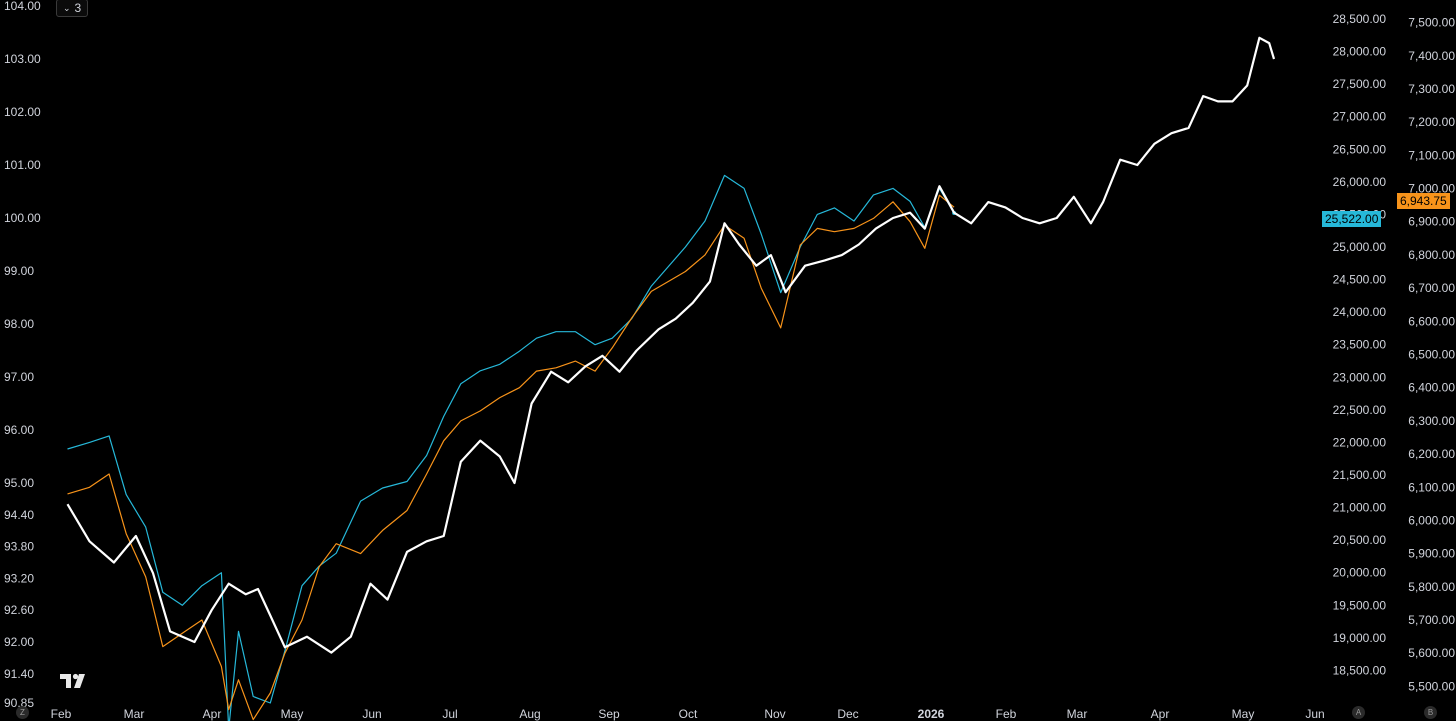  Describe the element at coordinates (1352, 219) in the screenshot. I see `blue-last-price-label: 25,522.00` at that location.